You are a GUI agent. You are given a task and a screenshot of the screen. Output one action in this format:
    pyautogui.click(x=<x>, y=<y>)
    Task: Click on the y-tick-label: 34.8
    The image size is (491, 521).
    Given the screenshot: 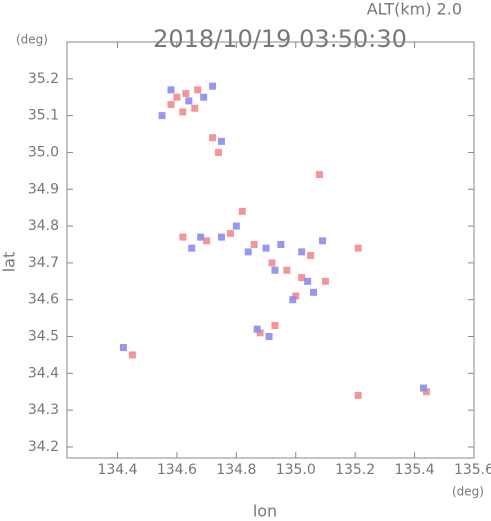 What is the action you would take?
    pyautogui.click(x=43, y=226)
    